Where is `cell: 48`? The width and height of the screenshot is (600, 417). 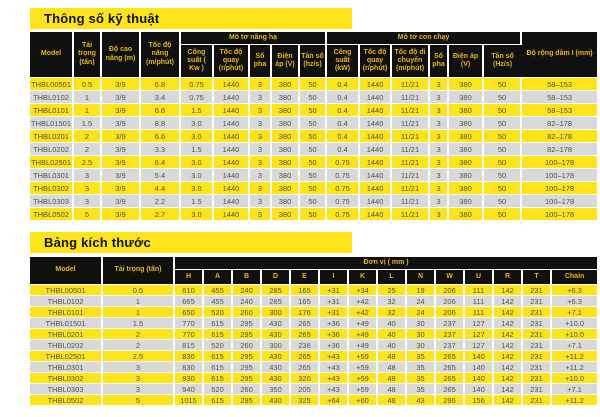 cell: 48 is located at coordinates (392, 367).